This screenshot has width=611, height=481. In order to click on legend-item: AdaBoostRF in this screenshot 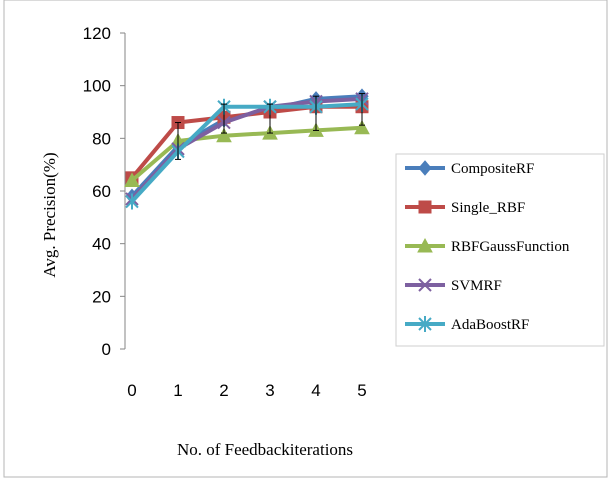, I will do `click(467, 324)`.